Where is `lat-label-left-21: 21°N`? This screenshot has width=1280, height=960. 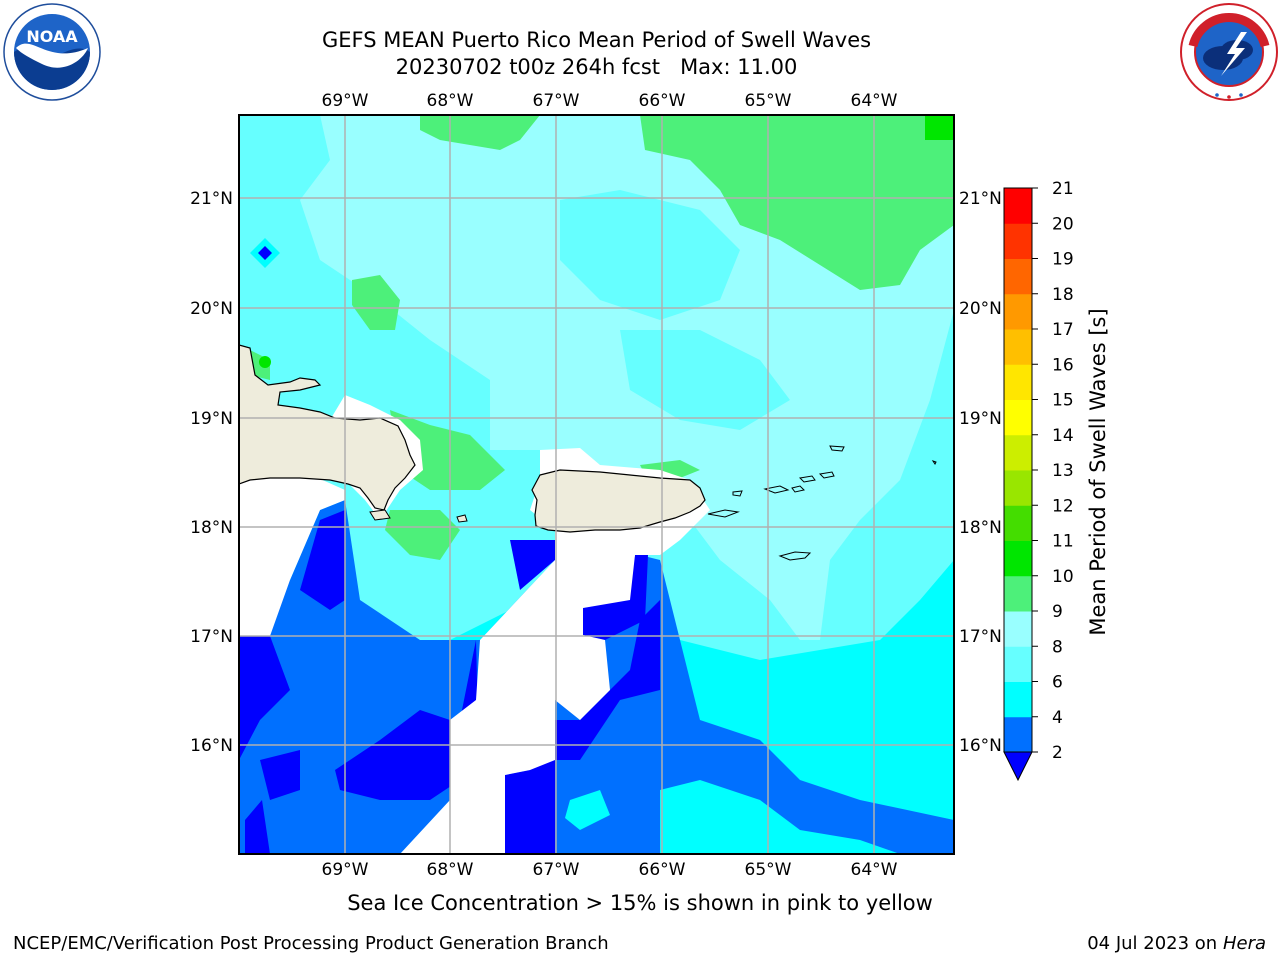 lat-label-left-21: 21°N is located at coordinates (211, 199).